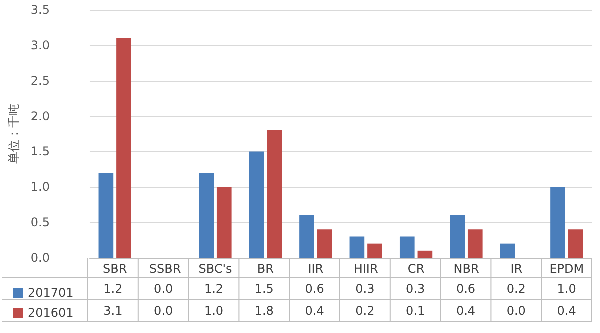 The width and height of the screenshot is (600, 333). I want to click on y-axis-title: 单位：千吨, so click(14, 134).